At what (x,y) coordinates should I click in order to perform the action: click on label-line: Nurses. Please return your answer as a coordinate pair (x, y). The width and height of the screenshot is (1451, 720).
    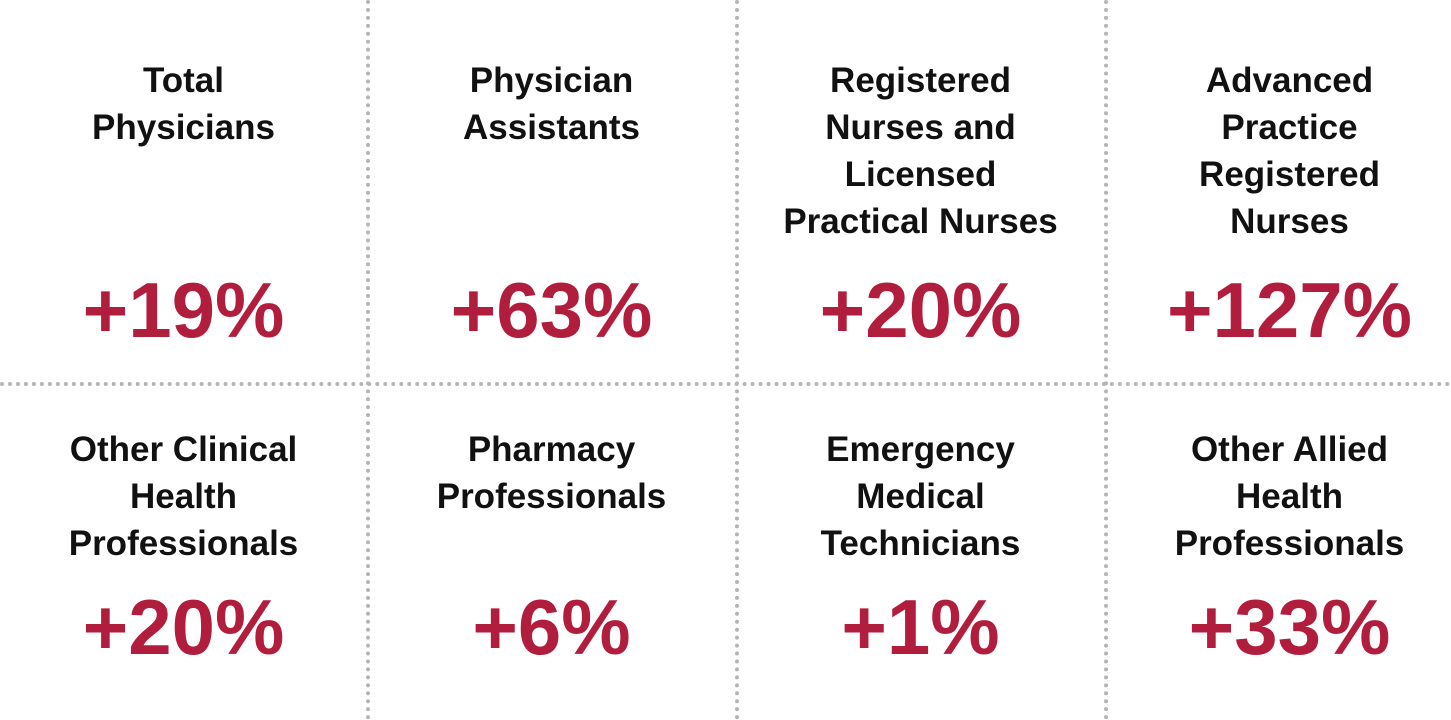
    Looking at the image, I should click on (1289, 221).